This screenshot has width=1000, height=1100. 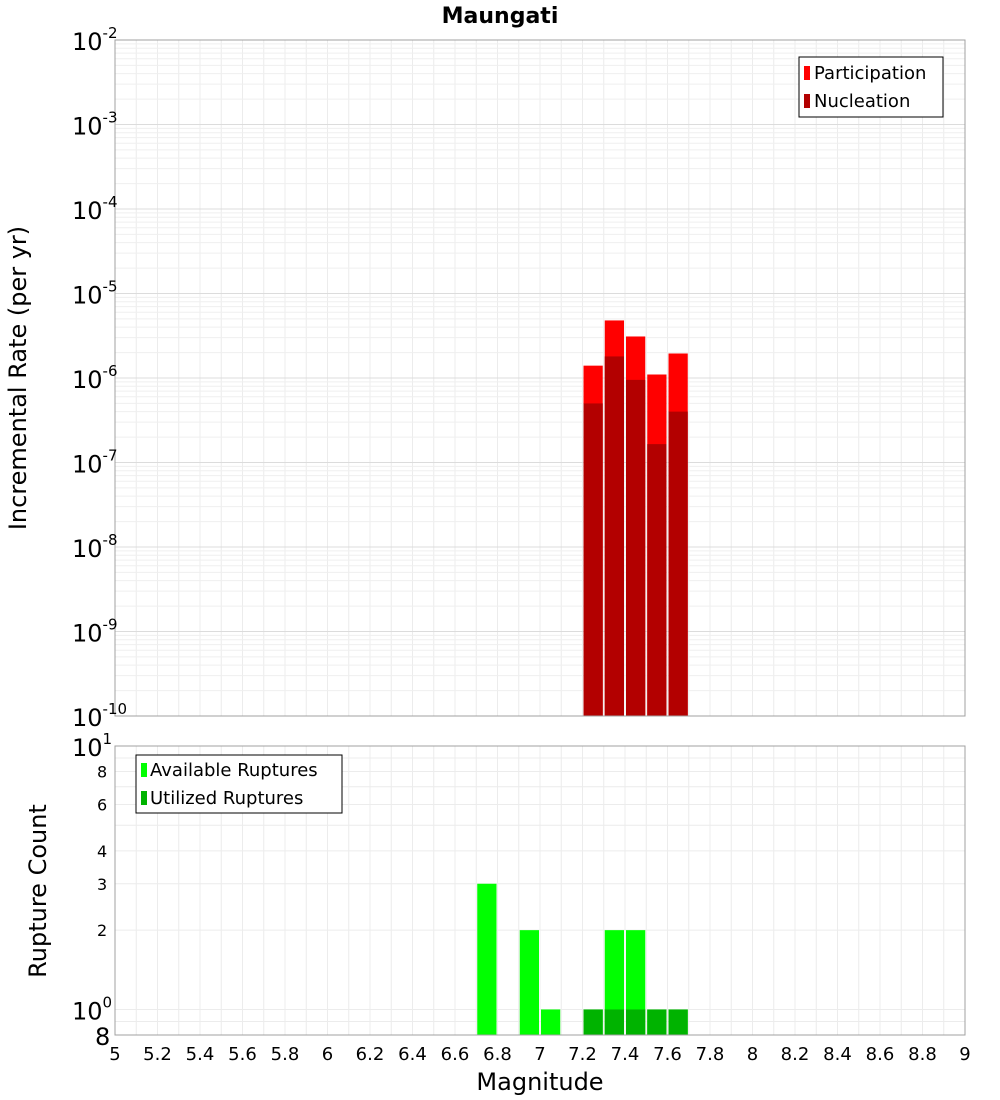 I want to click on x-tick-label: 6.8, so click(x=497, y=1054).